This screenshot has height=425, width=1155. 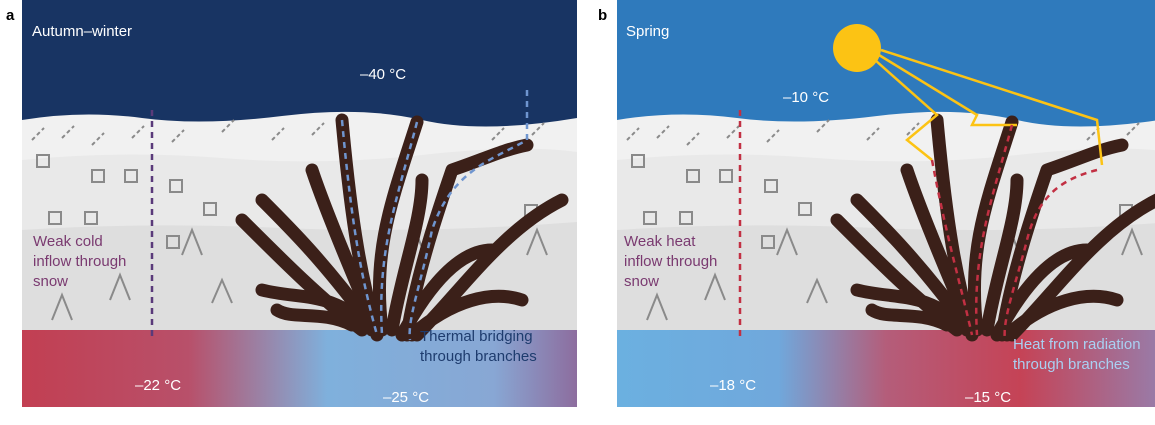 I want to click on air-temp: –40 °C, so click(x=383, y=74).